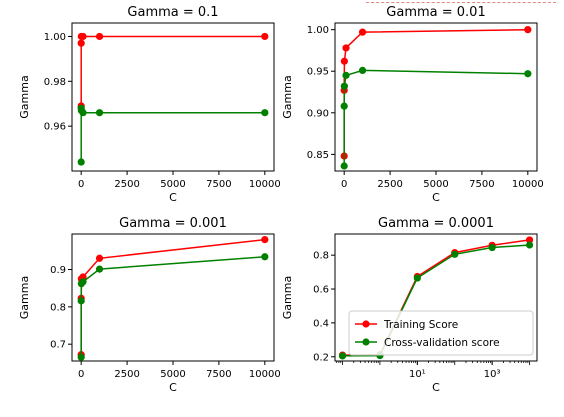 The width and height of the screenshot is (564, 417). What do you see at coordinates (420, 325) in the screenshot?
I see `legend-label: Training Score` at bounding box center [420, 325].